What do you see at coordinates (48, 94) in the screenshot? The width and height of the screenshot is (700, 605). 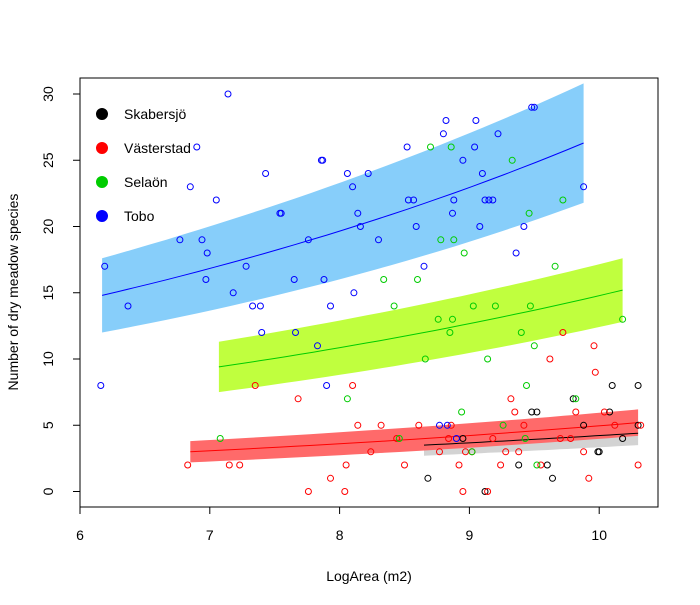 I see `y-tick-label-30: 30` at bounding box center [48, 94].